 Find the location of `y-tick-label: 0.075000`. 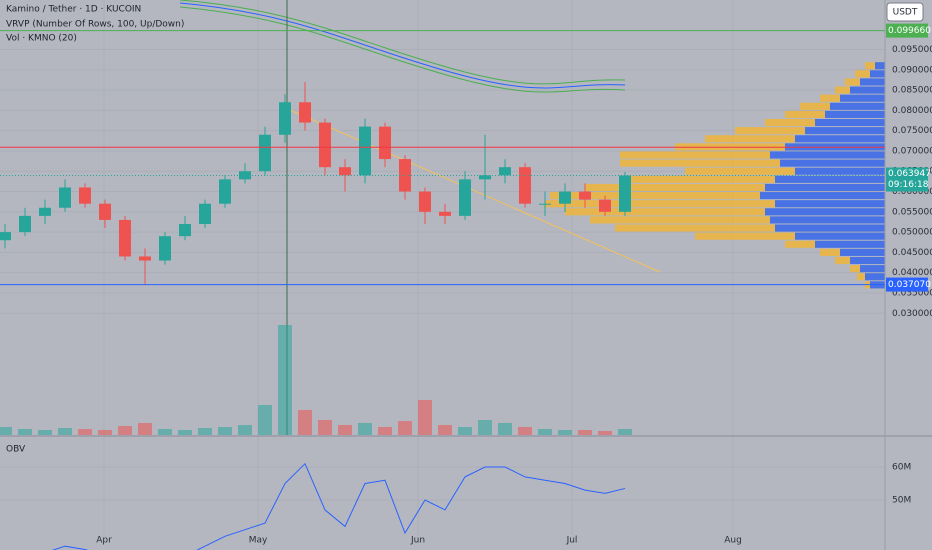

y-tick-label: 0.075000 is located at coordinates (912, 131).